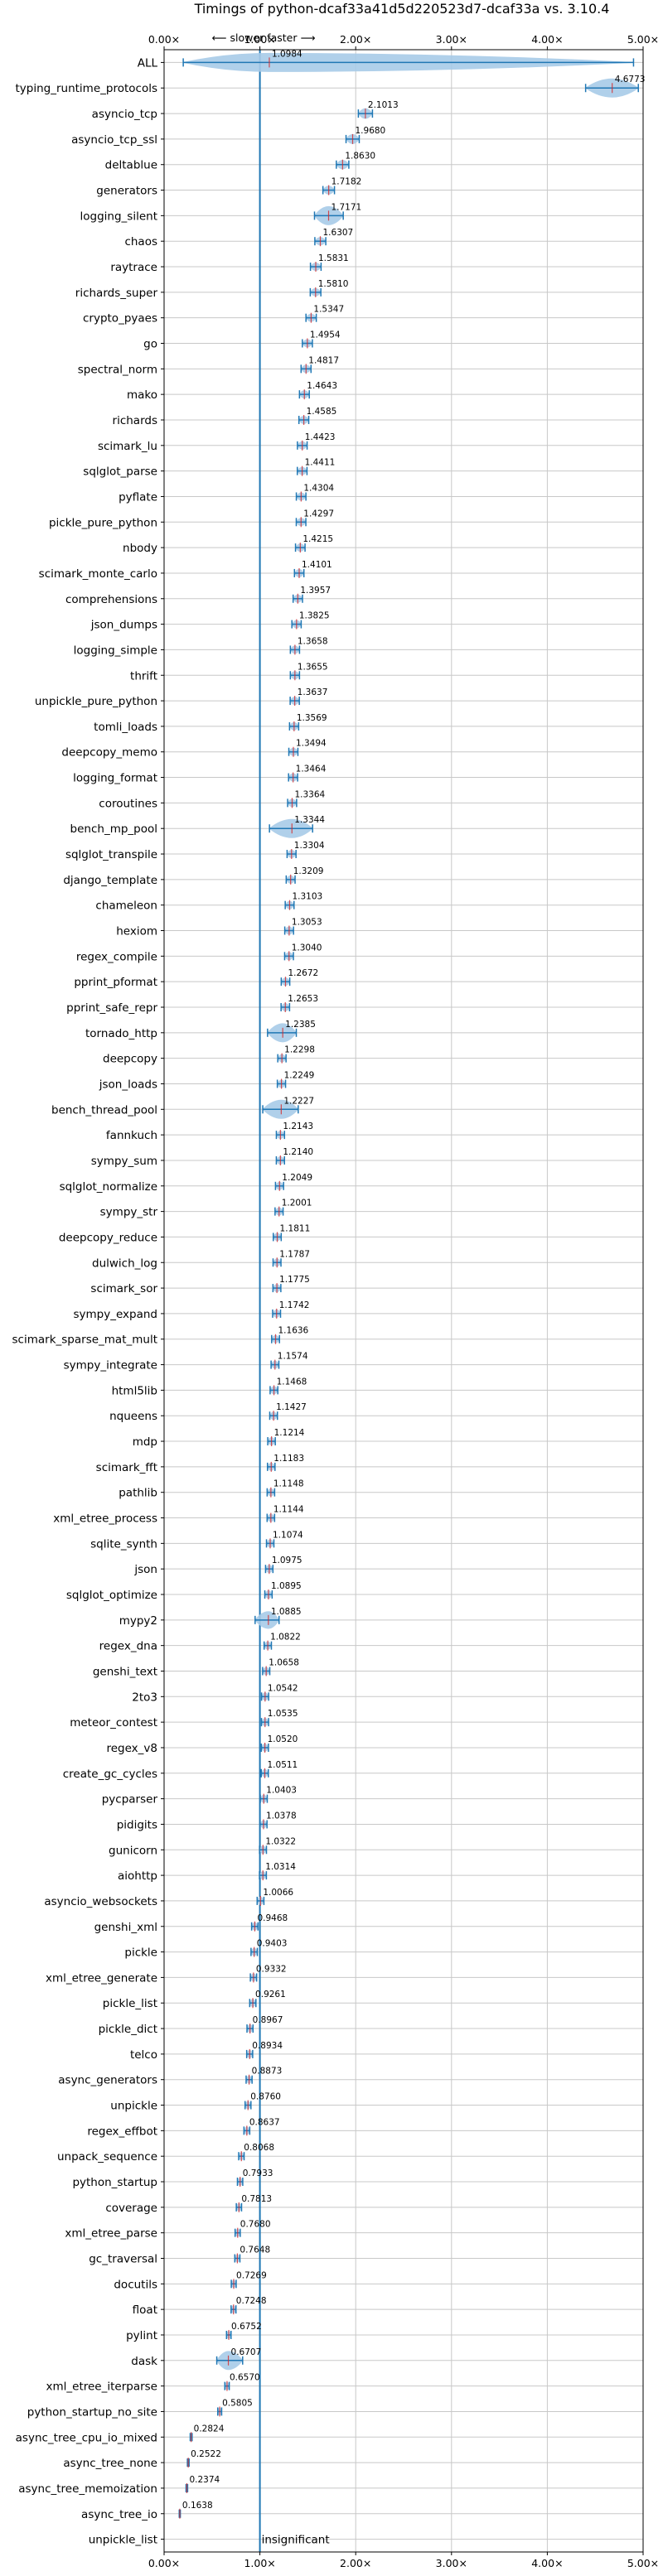 This screenshot has height=2576, width=663. What do you see at coordinates (124, 1263) in the screenshot?
I see `benchmark-label: dulwich_log` at bounding box center [124, 1263].